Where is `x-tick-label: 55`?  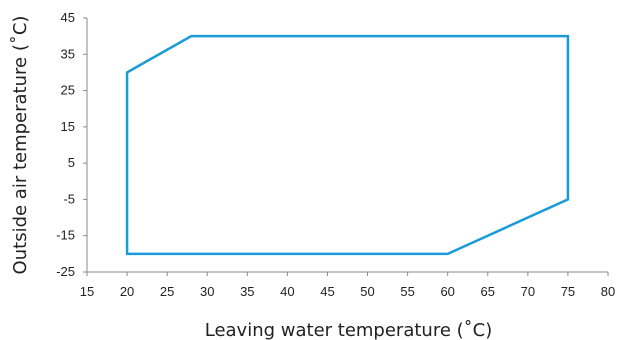
x-tick-label: 55 is located at coordinates (407, 291).